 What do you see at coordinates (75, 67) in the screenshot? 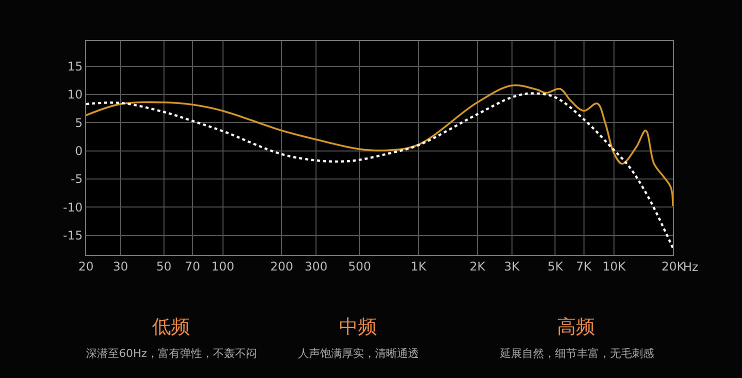
I see `y-tick-label: 15` at bounding box center [75, 67].